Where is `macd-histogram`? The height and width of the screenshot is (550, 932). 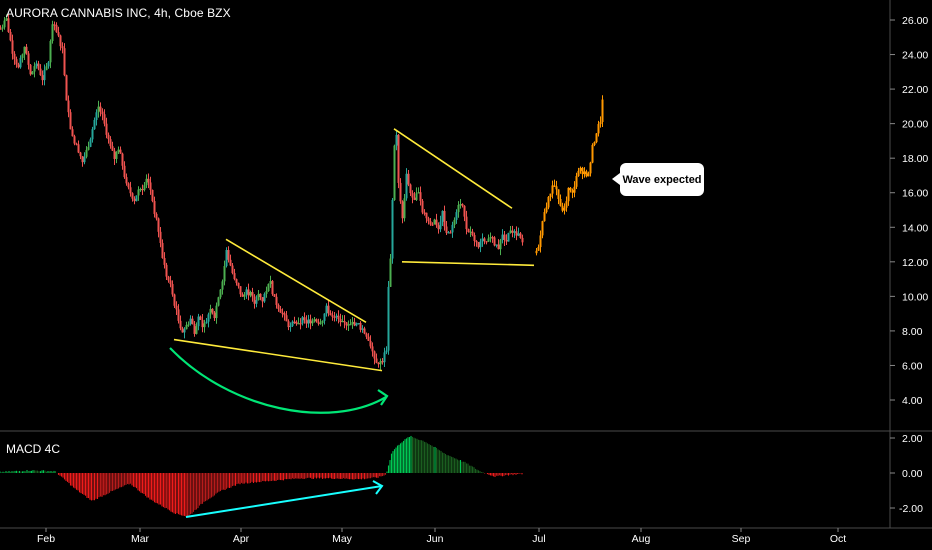
macd-histogram is located at coordinates (261, 476).